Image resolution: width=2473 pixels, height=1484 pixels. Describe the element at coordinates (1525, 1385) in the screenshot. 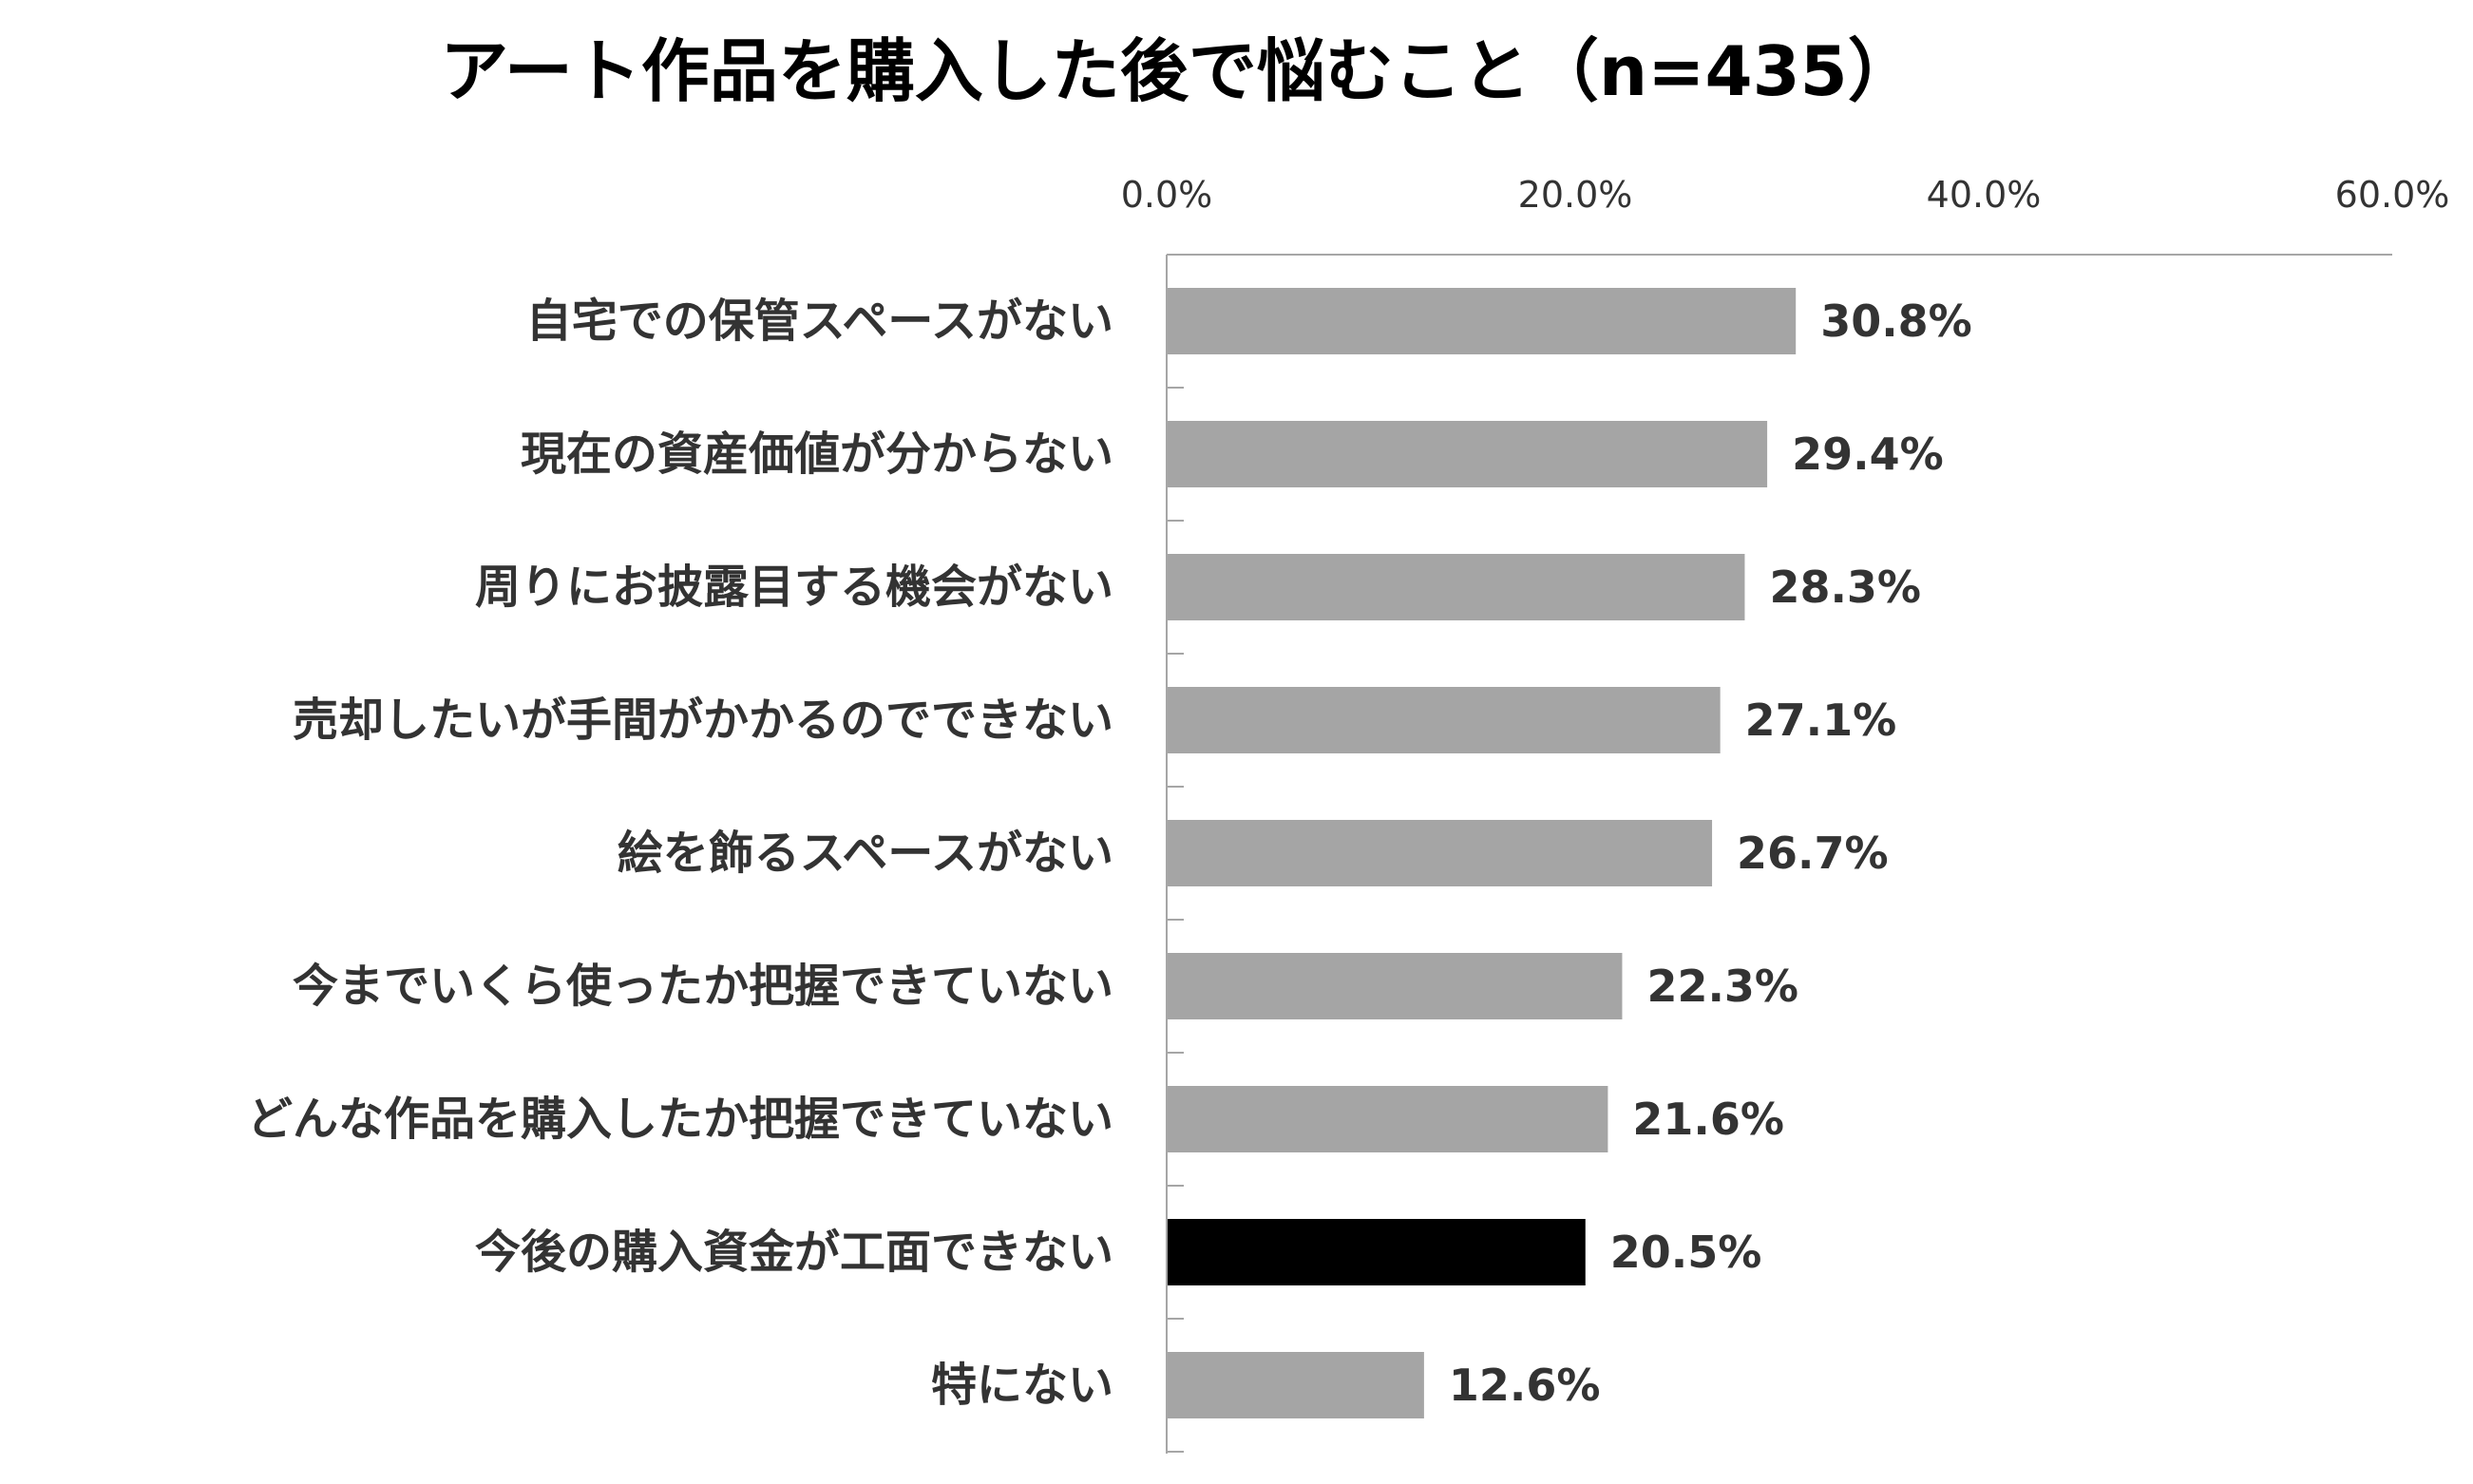

I see `data-label: 12.6%` at that location.